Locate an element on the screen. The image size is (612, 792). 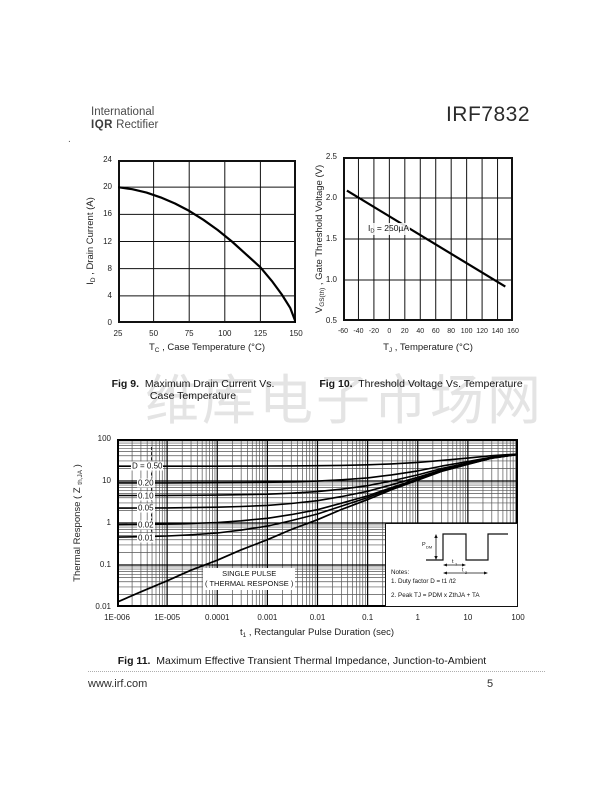
tick-label: 2.0 is located at coordinates (331, 197).